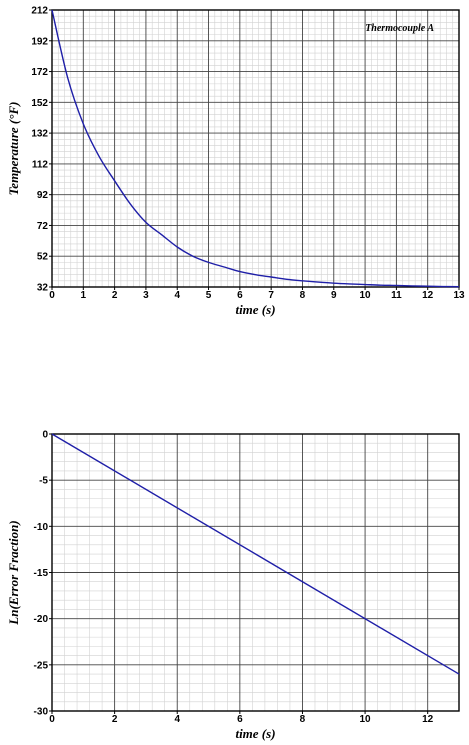 Image resolution: width=469 pixels, height=745 pixels. What do you see at coordinates (41, 665) in the screenshot?
I see `y-tick-label: -25` at bounding box center [41, 665].